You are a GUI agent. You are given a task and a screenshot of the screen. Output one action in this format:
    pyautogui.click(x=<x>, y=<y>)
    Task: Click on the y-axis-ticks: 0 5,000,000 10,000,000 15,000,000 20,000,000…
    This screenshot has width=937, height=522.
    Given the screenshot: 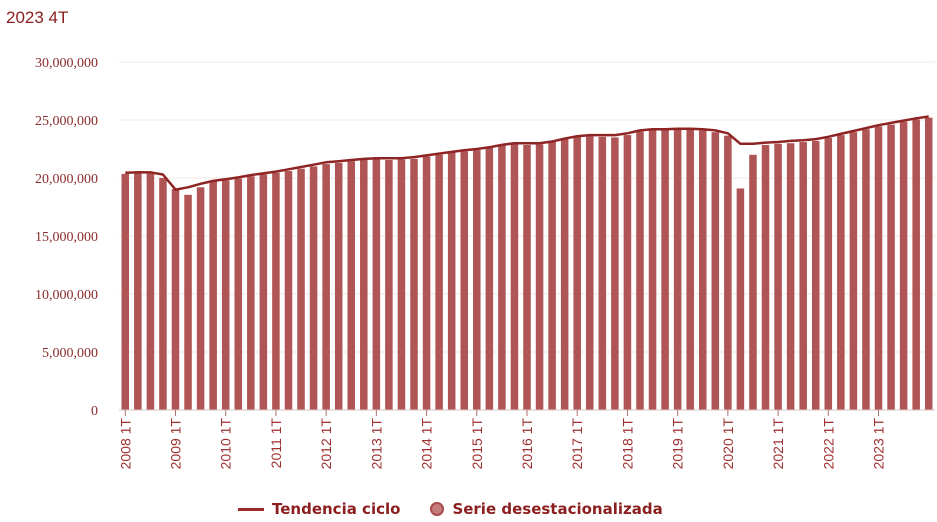 What is the action you would take?
    pyautogui.click(x=66, y=237)
    